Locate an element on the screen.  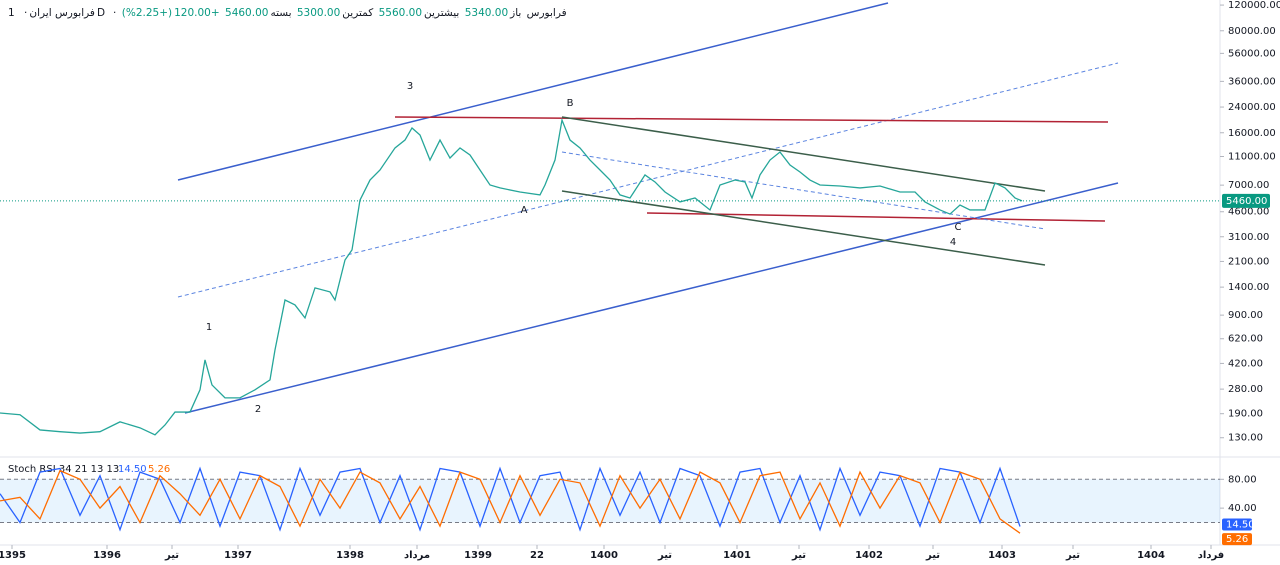
wave-label: 1 is located at coordinates (209, 327).